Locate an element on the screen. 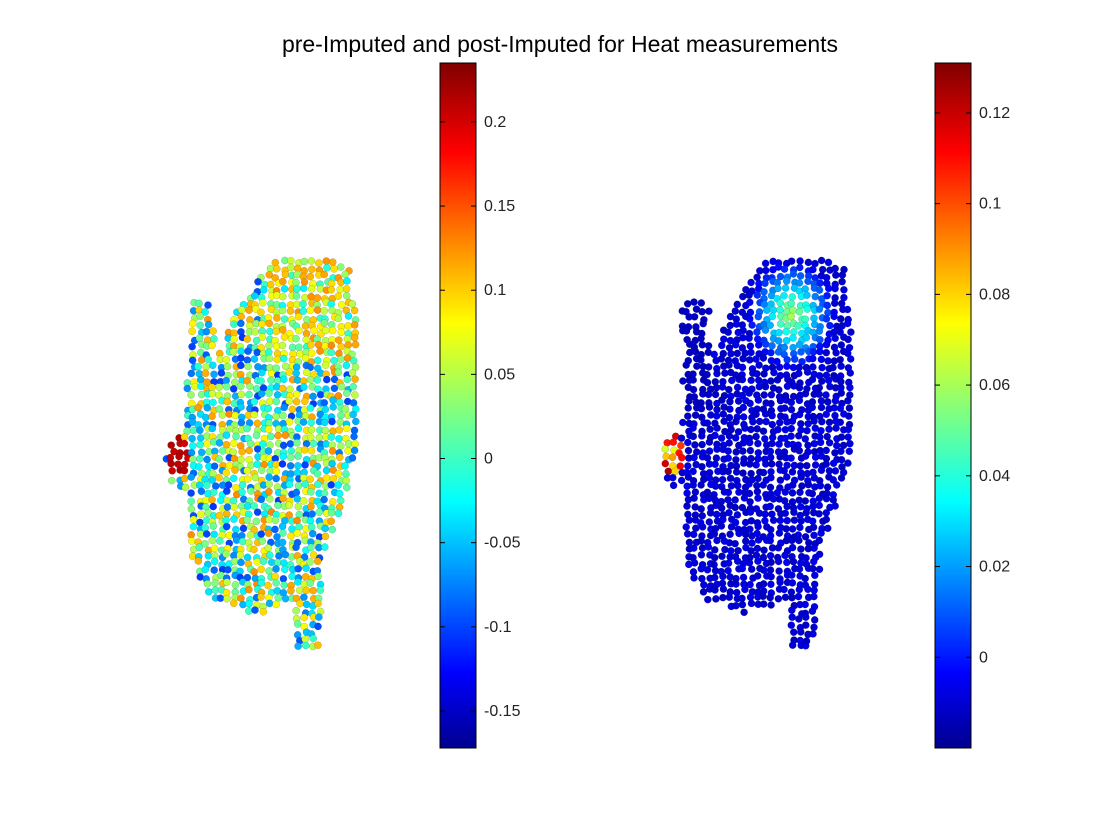 The width and height of the screenshot is (1120, 840). right-colorbar: 0 0.02 0.04 0.06 0.08 0.1 0.12 is located at coordinates (972, 405).